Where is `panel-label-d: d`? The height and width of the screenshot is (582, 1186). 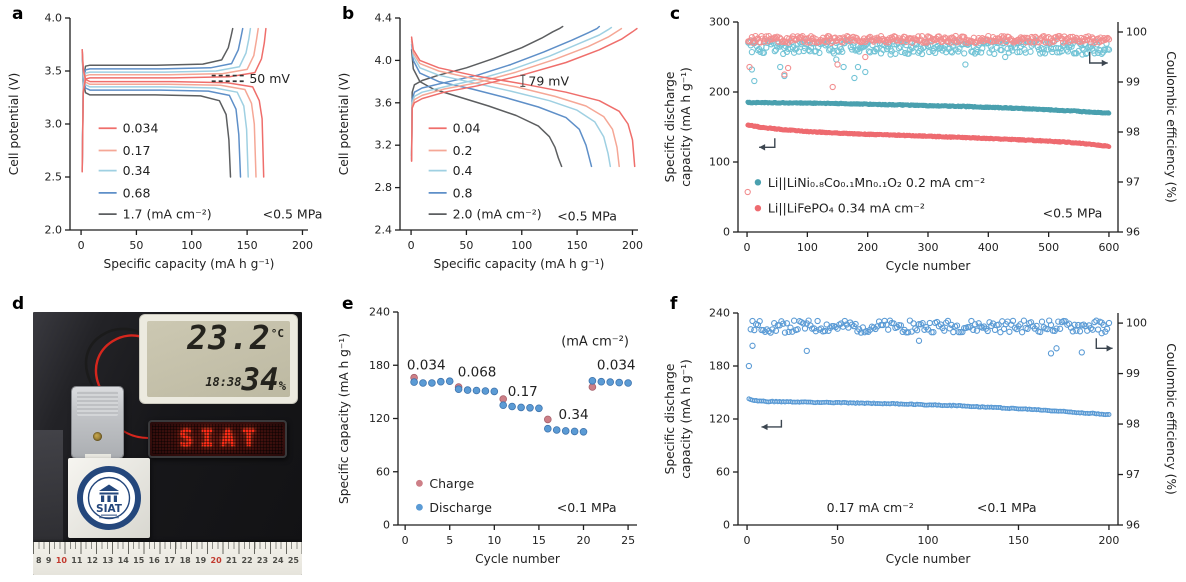 panel-label-d: d is located at coordinates (18, 304).